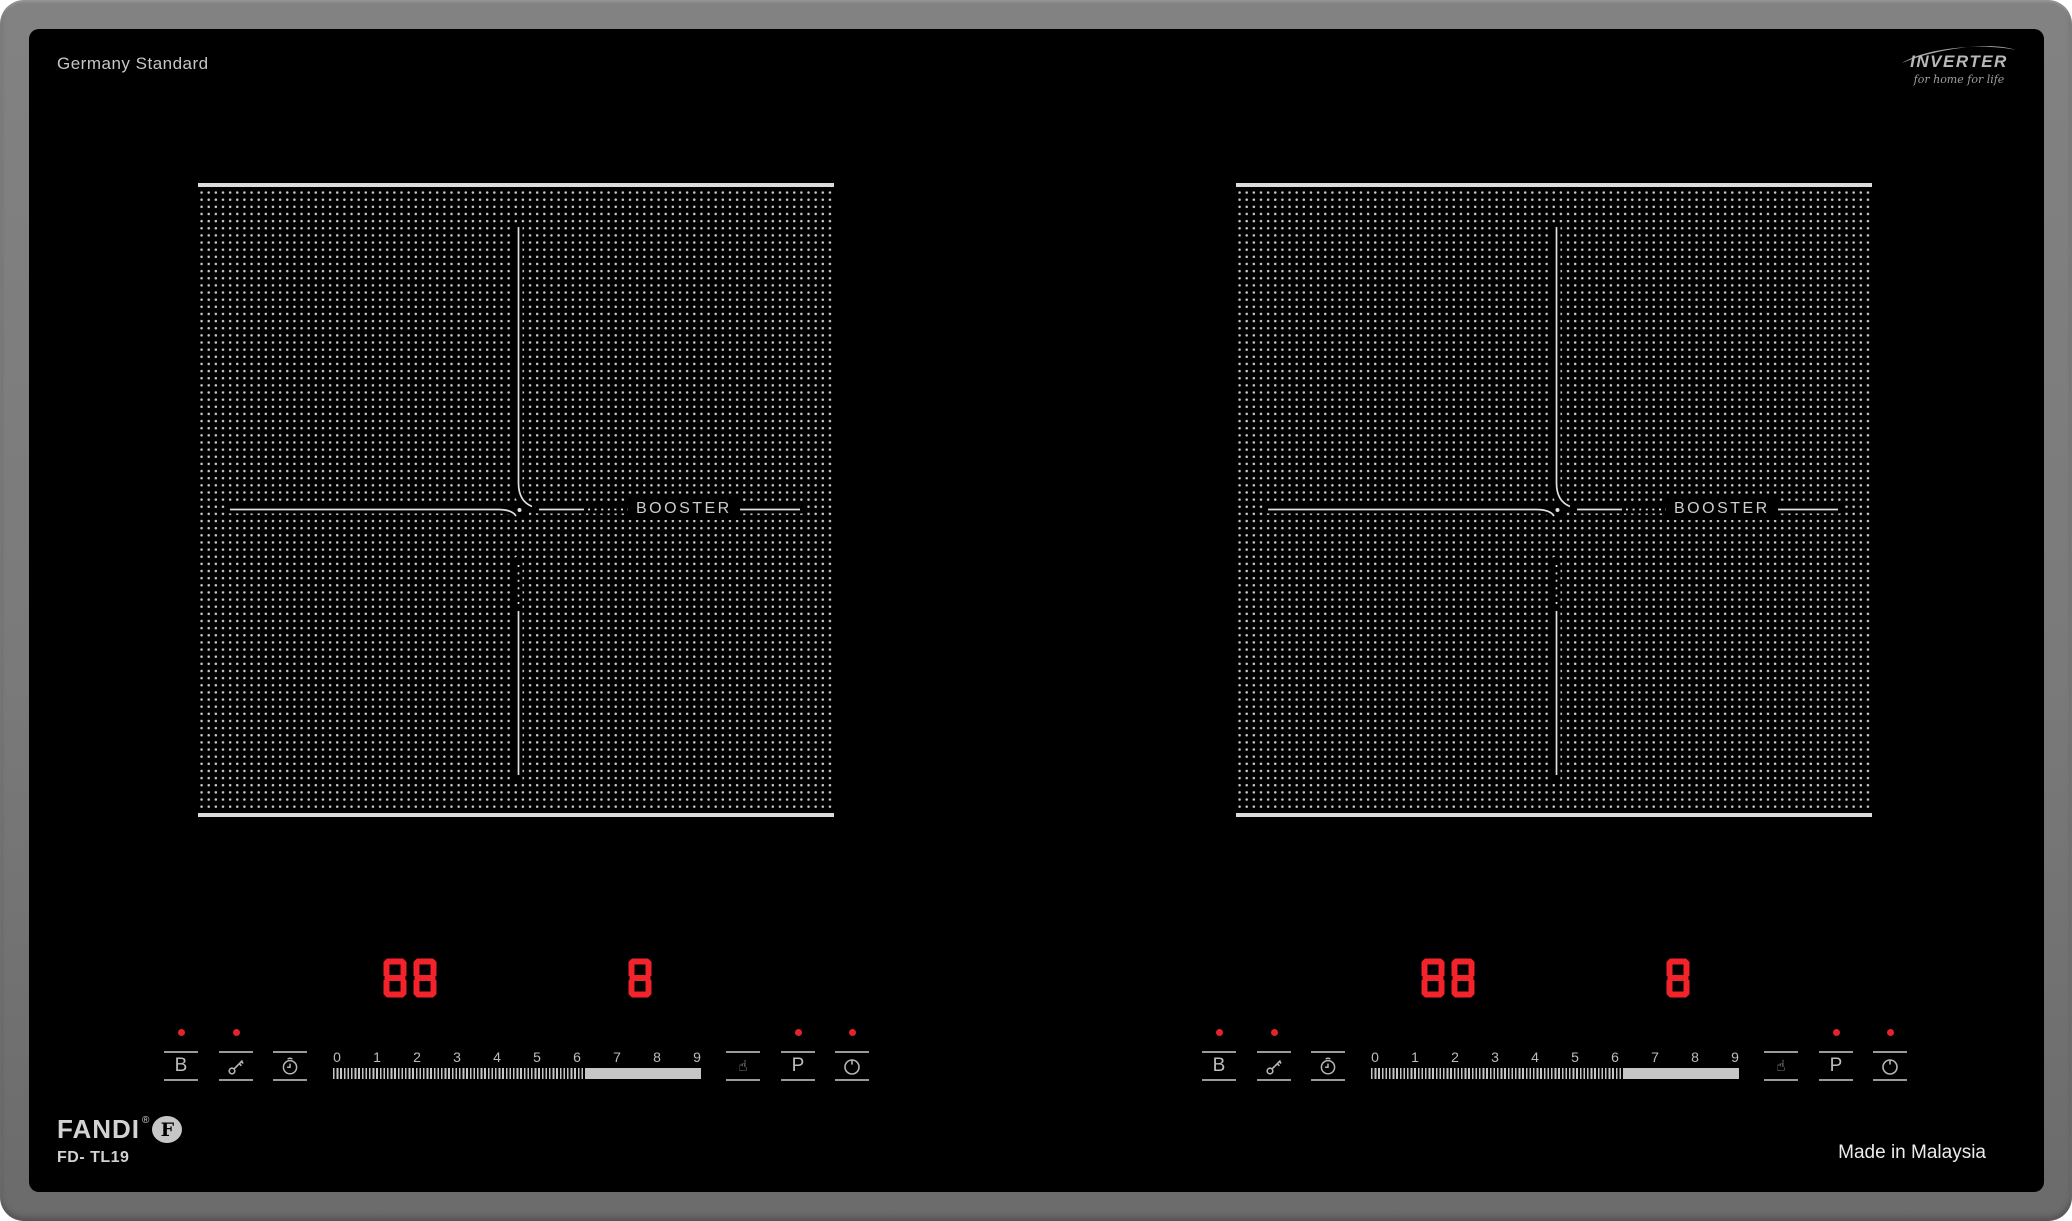 This screenshot has width=2072, height=1221. What do you see at coordinates (1912, 1152) in the screenshot?
I see `made-in-label: Made in Malaysia` at bounding box center [1912, 1152].